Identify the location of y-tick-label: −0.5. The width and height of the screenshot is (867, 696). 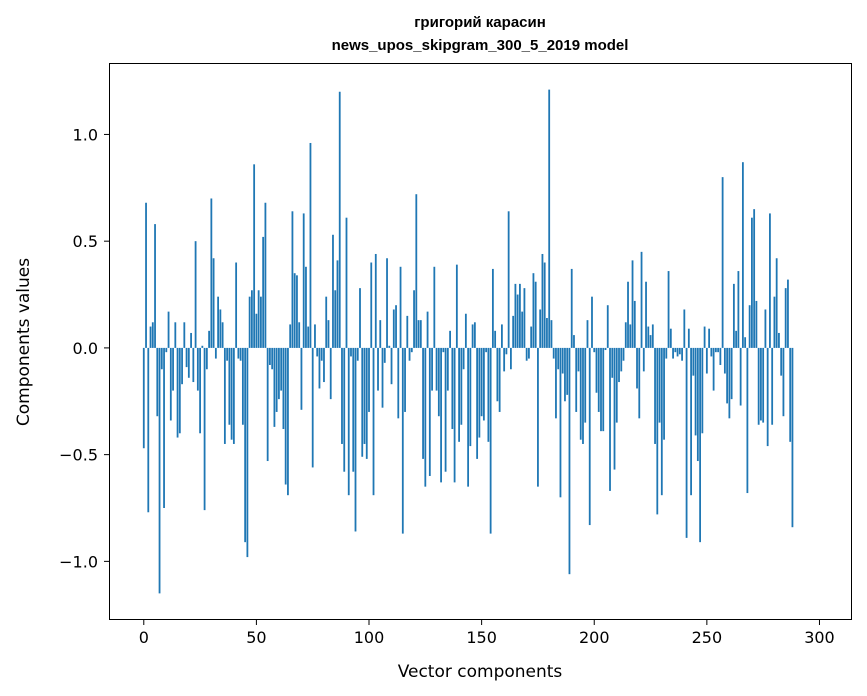
(78, 455).